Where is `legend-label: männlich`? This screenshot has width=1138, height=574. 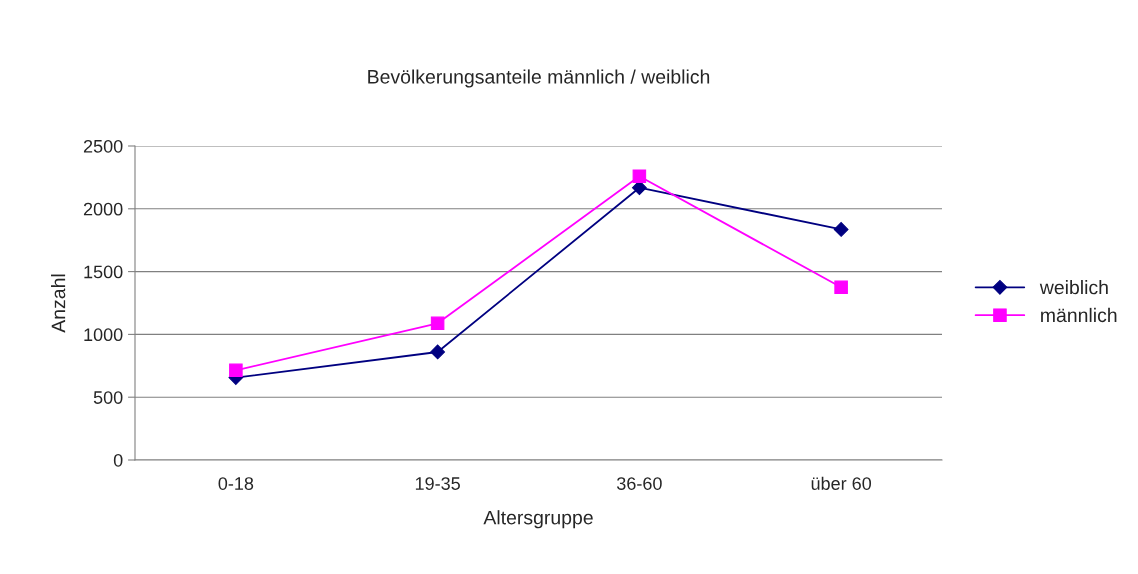
legend-label: männlich is located at coordinates (1079, 315).